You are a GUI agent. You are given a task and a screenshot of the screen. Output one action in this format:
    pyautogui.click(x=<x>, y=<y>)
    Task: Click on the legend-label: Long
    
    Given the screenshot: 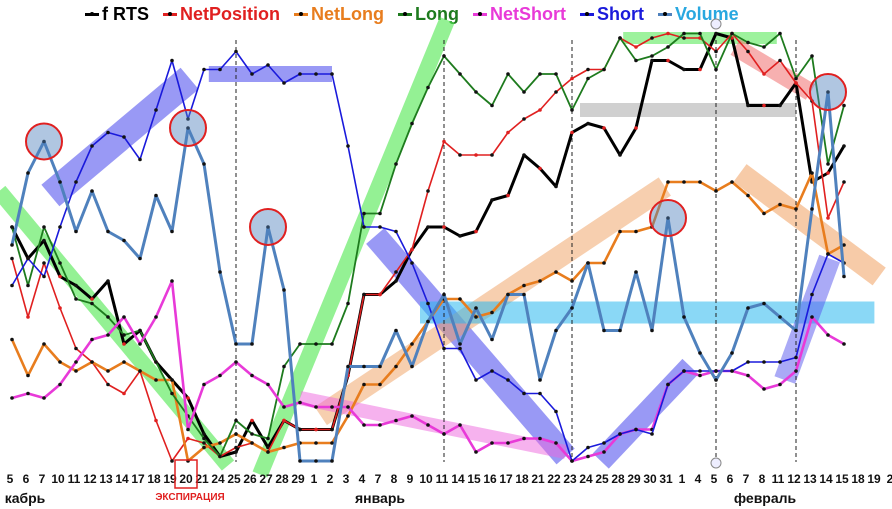 What is the action you would take?
    pyautogui.click(x=437, y=13)
    